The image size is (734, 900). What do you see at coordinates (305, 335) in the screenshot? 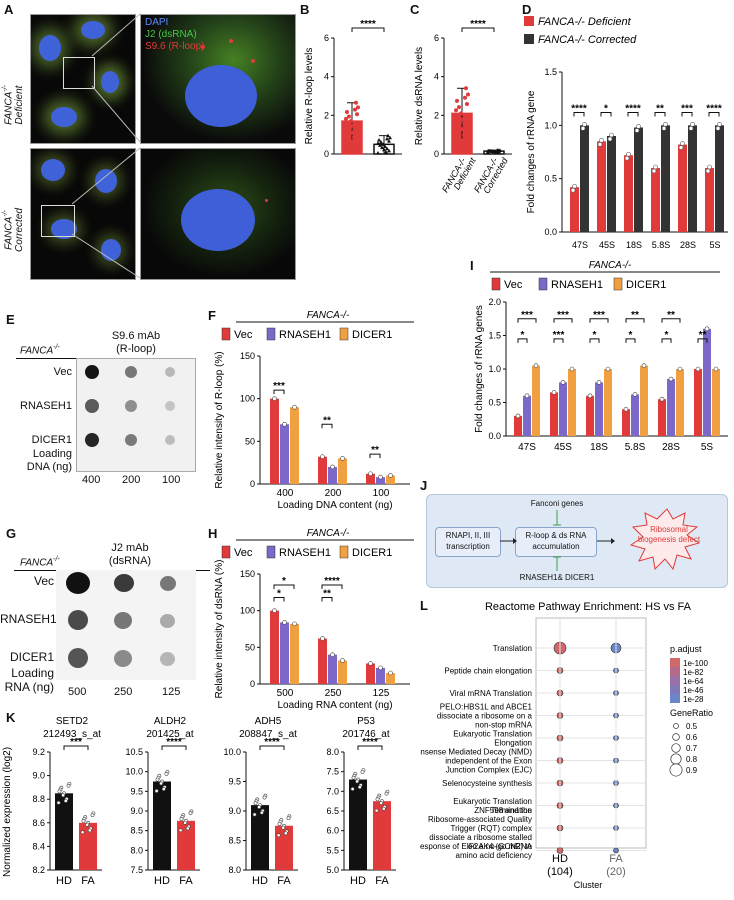
I see `legend-label: RNASEH1` at bounding box center [305, 335].